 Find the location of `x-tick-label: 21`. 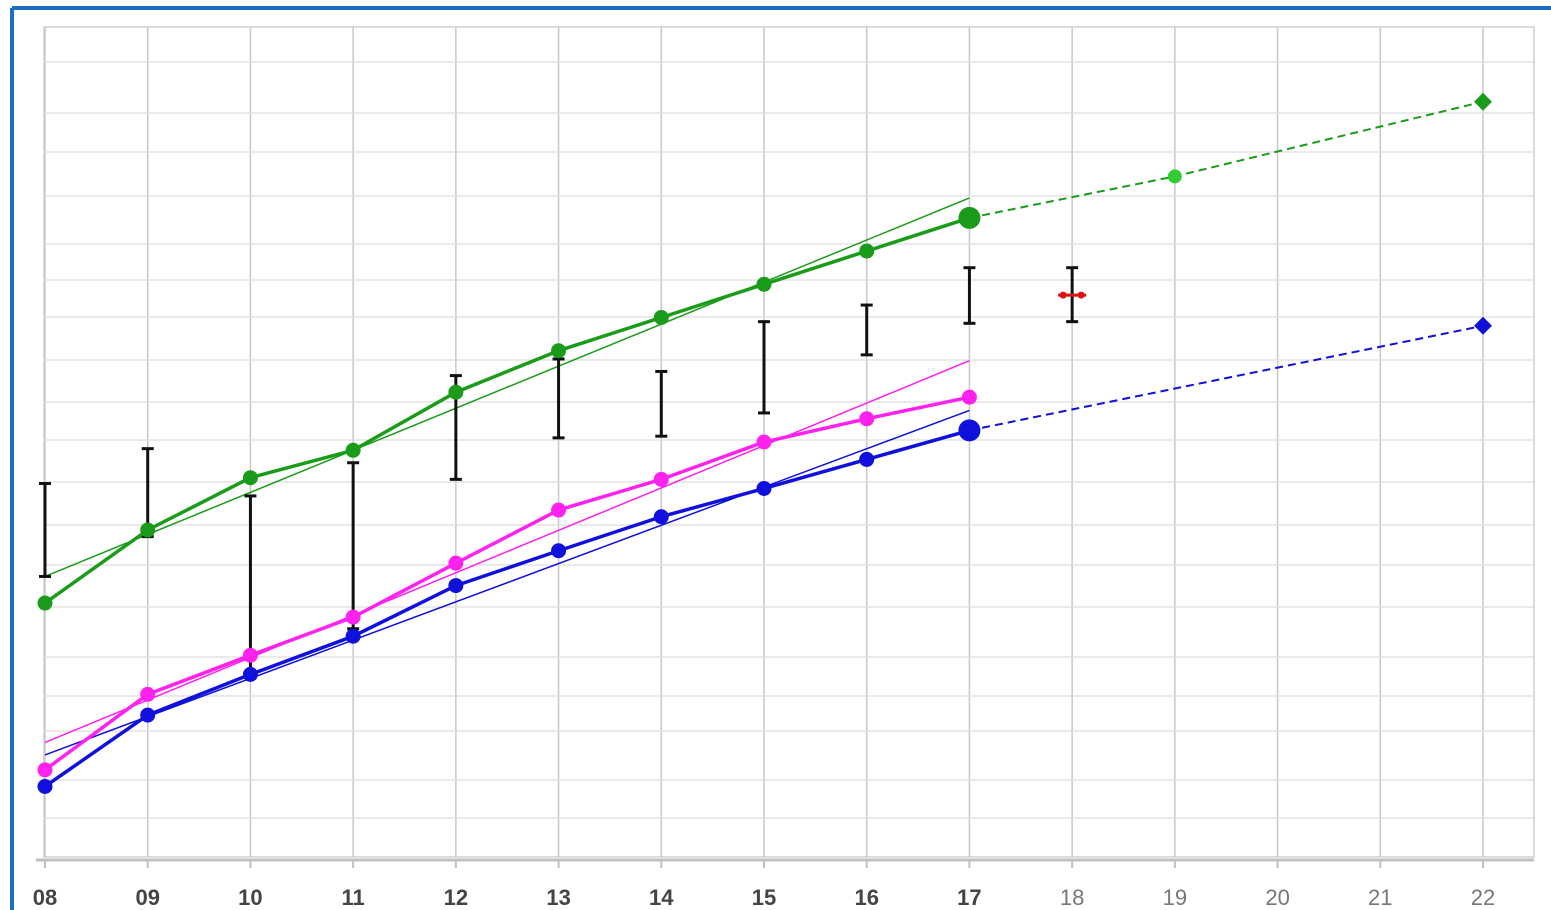

x-tick-label: 21 is located at coordinates (1380, 897).